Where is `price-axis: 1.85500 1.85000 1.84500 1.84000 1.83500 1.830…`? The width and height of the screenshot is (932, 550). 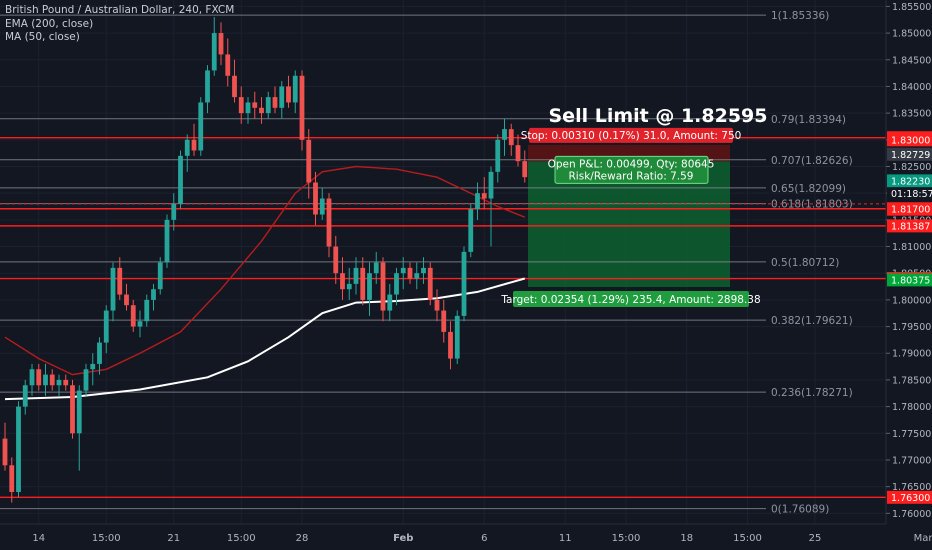 price-axis: 1.85500 1.85000 1.84500 1.84000 1.83500 1.830… is located at coordinates (908, 275).